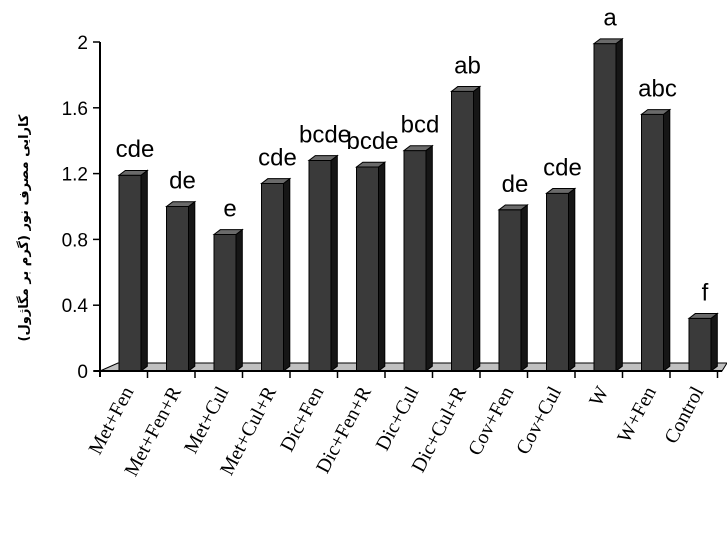 This screenshot has width=727, height=538. Describe the element at coordinates (24, 227) in the screenshot. I see `y-axis-label: کارایی مصرف نور (گرم بر مگاژول)` at that location.